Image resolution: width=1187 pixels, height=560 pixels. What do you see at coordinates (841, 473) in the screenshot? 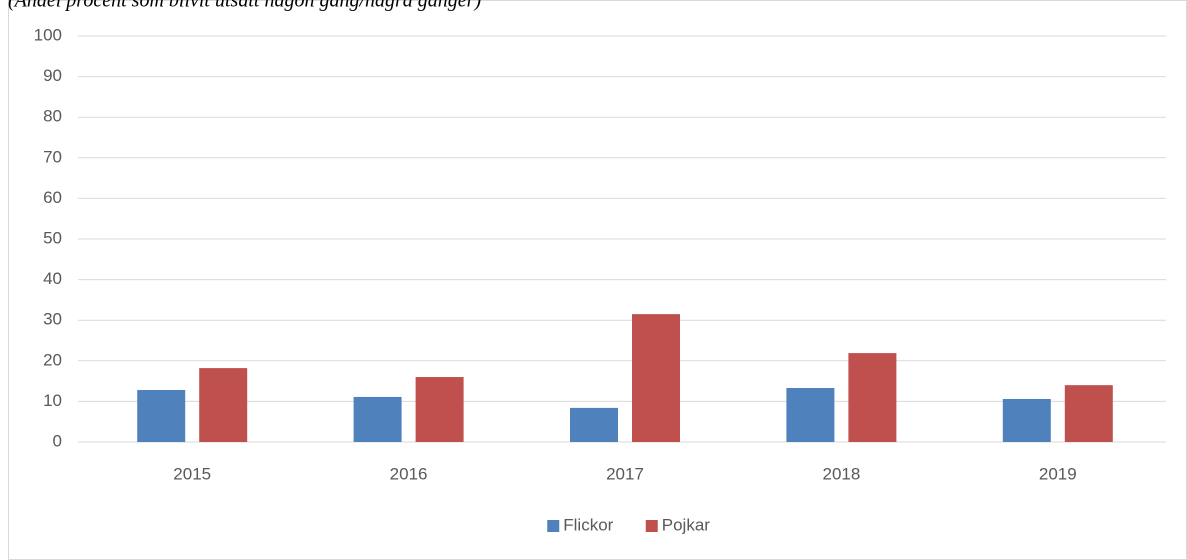
I see `x-tick-label: 2018` at bounding box center [841, 473].